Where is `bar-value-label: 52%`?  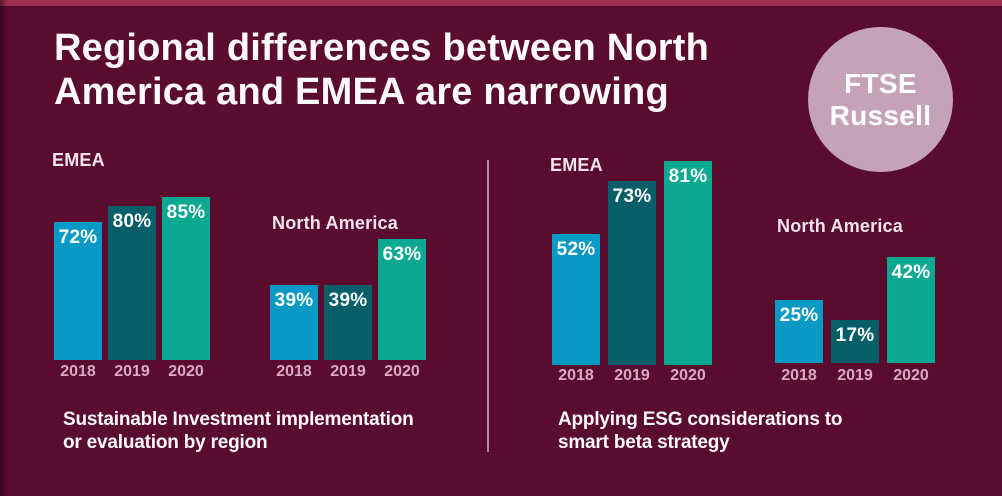
bar-value-label: 52% is located at coordinates (576, 249).